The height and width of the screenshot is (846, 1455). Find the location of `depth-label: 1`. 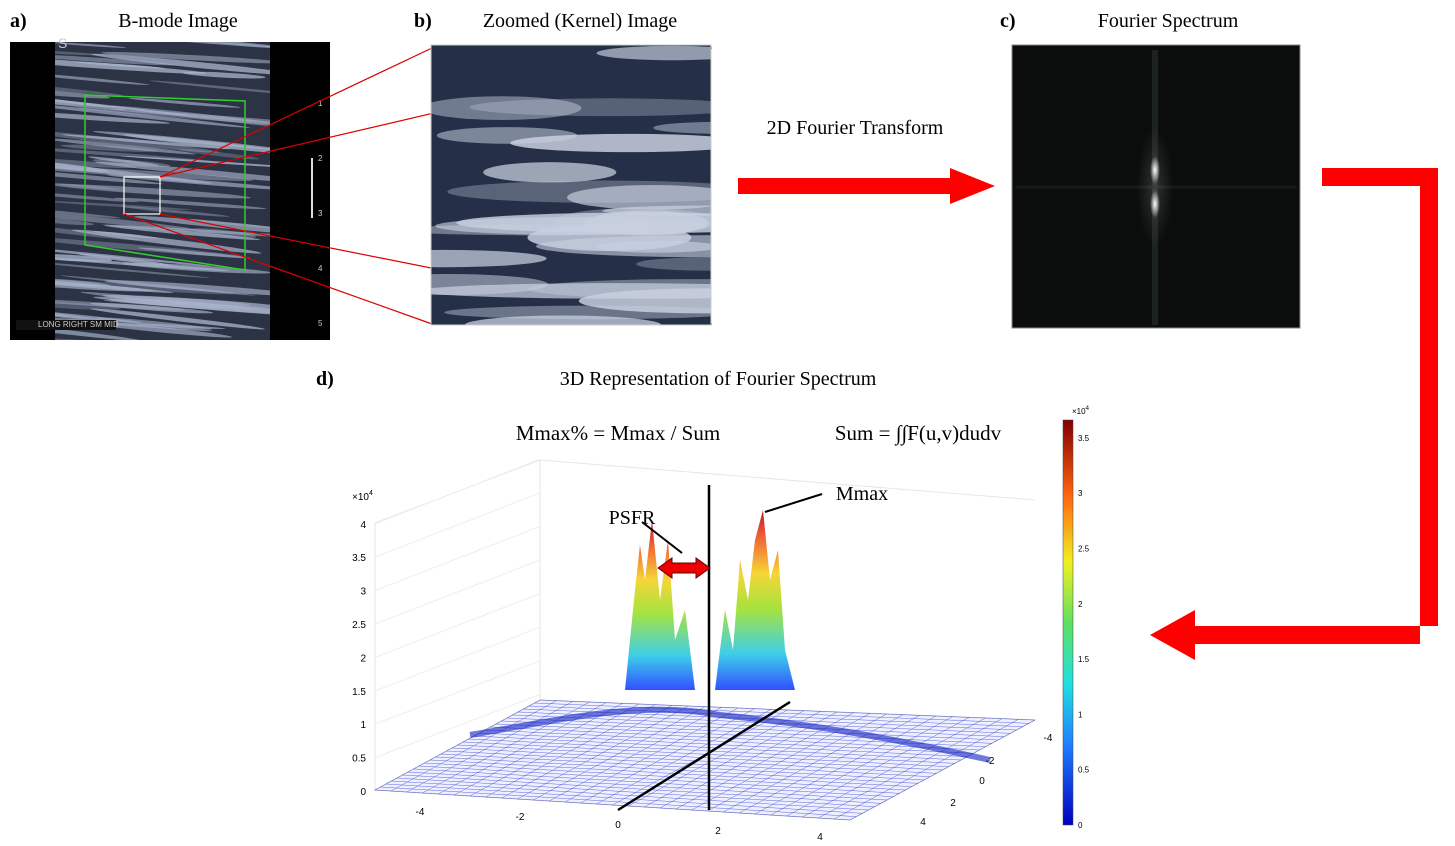

depth-label: 1 is located at coordinates (320, 103).